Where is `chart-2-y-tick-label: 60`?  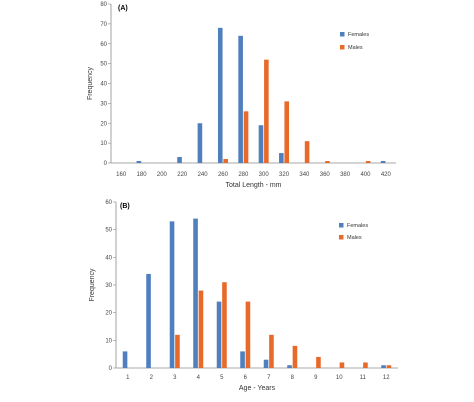
chart-2-y-tick-label: 60 is located at coordinates (108, 203).